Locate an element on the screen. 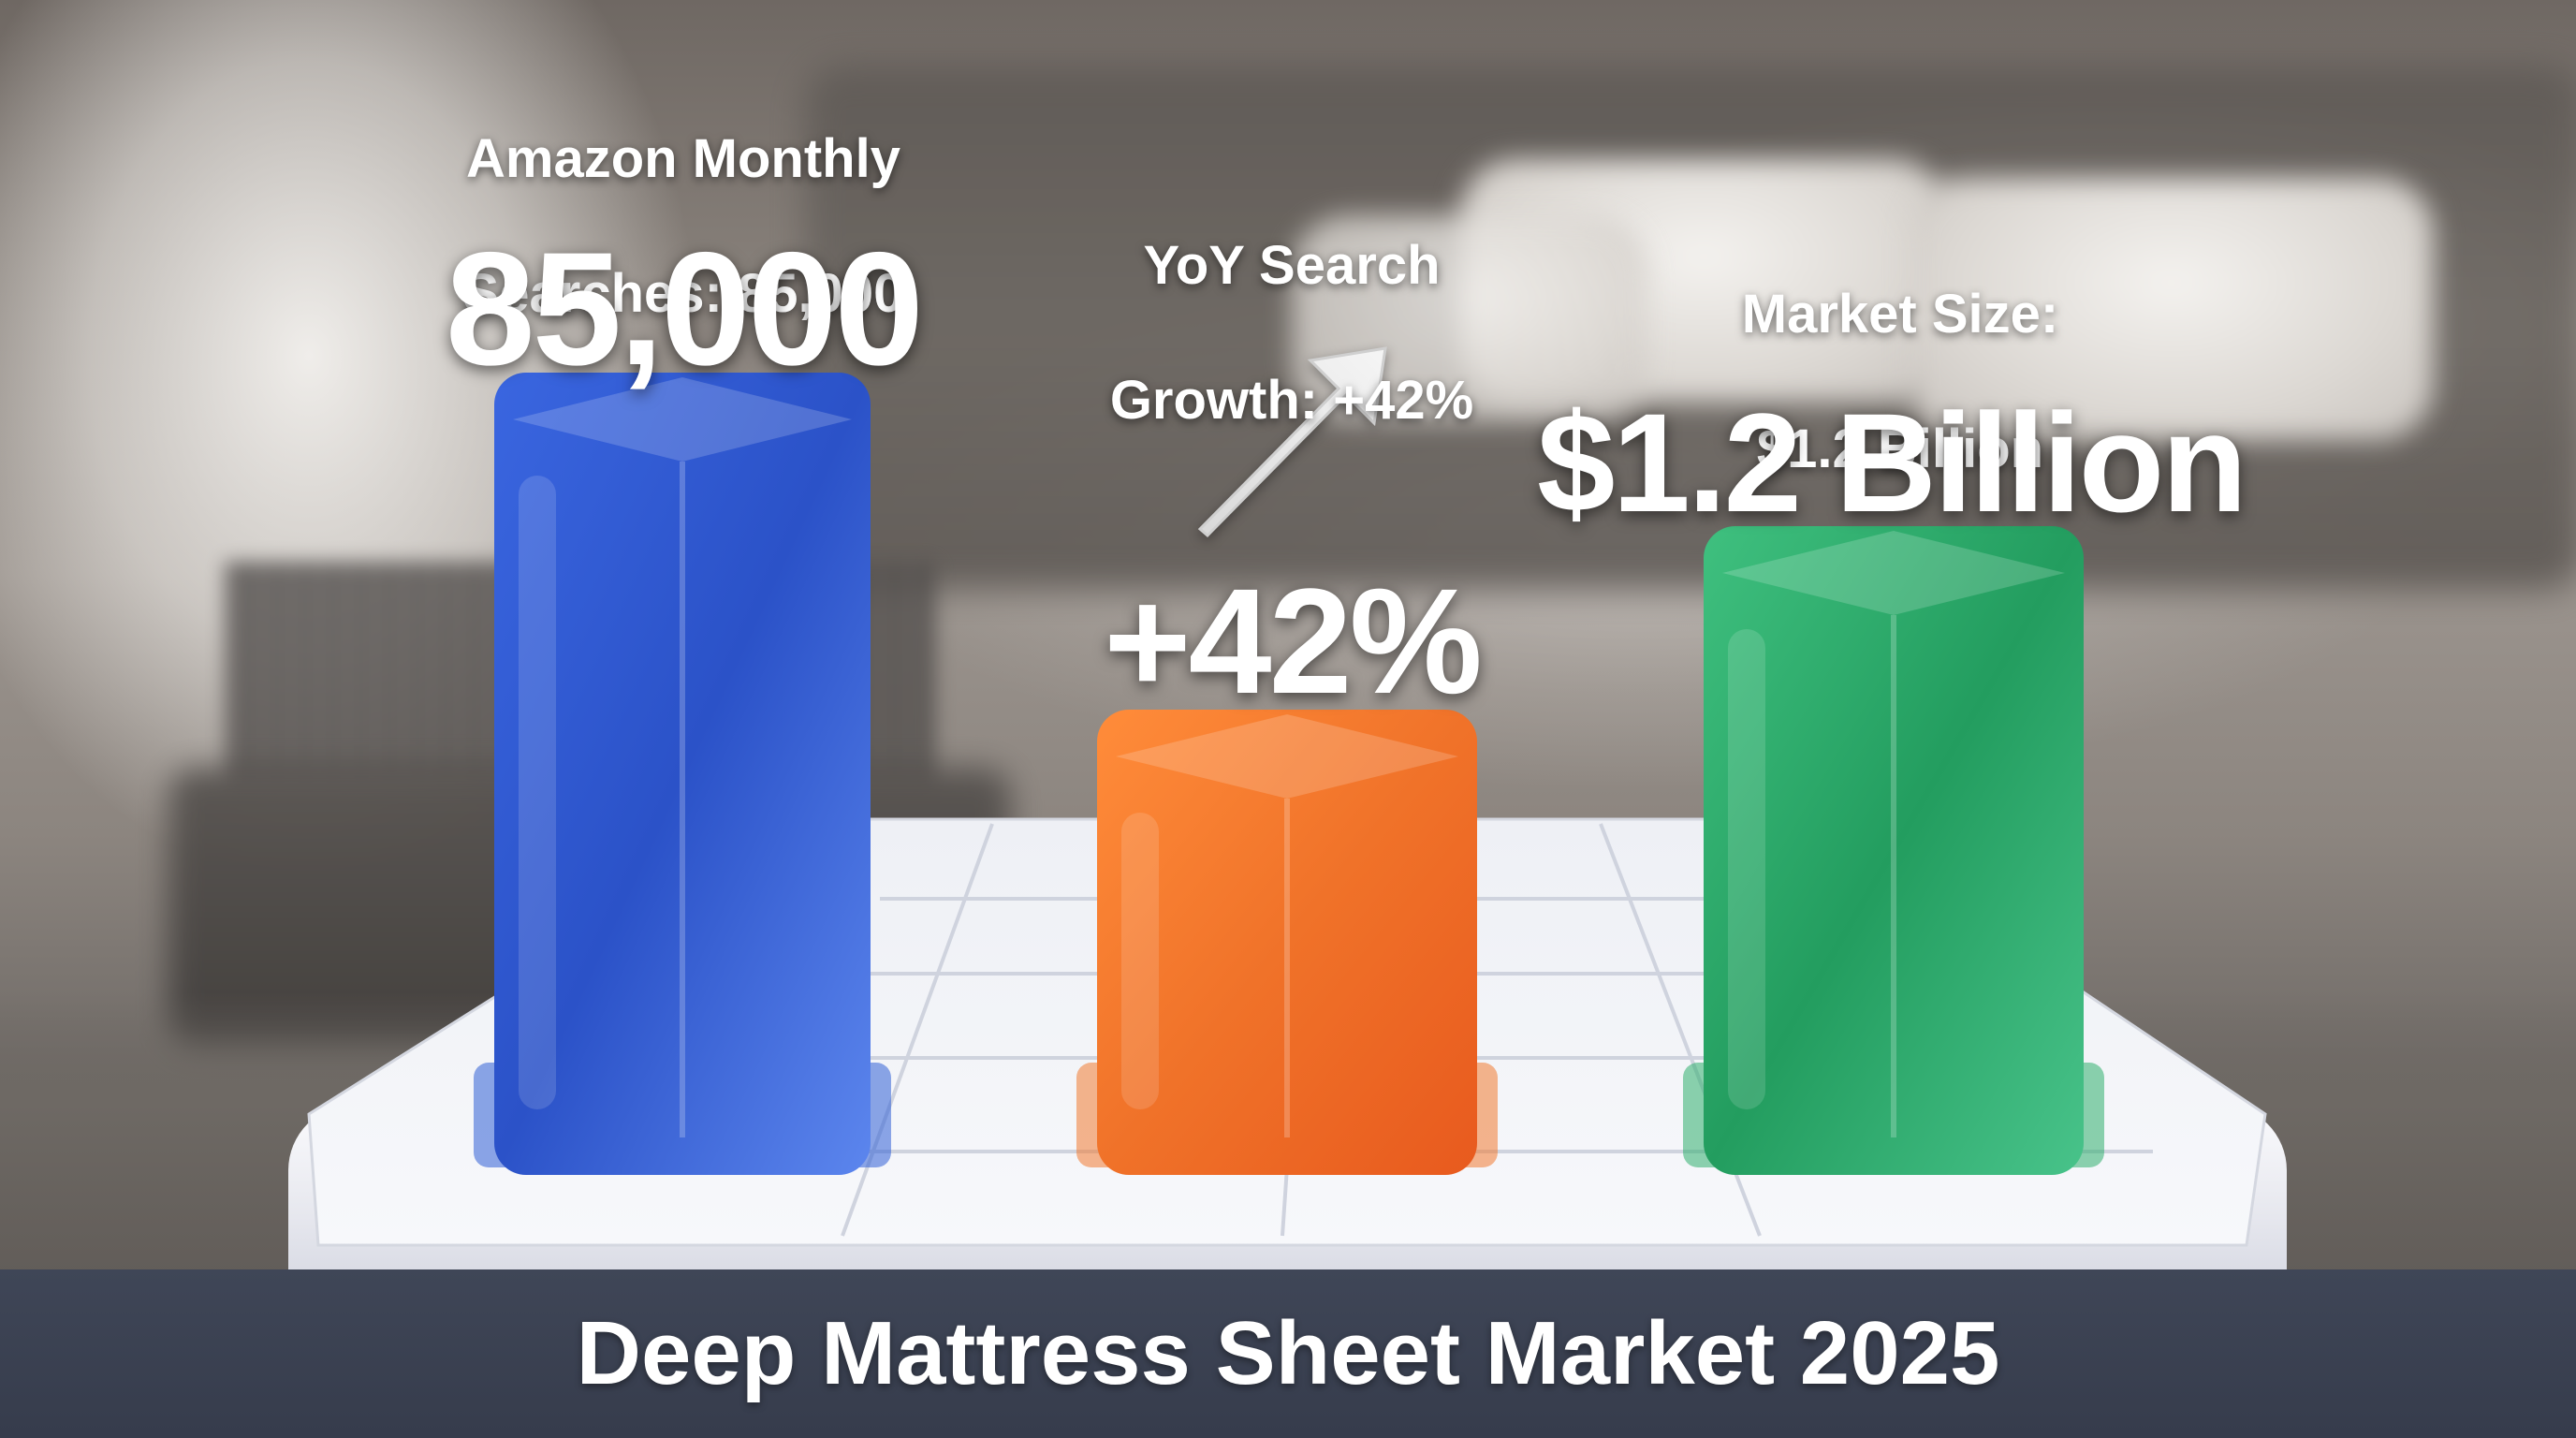 This screenshot has height=1438, width=2576. title-banner is located at coordinates (1288, 1353).